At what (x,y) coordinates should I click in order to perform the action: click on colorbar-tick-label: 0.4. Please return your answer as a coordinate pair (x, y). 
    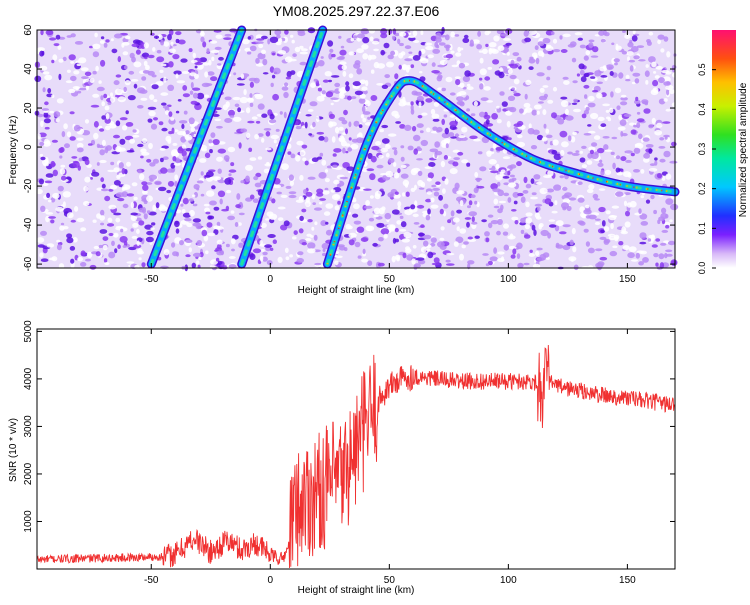
    Looking at the image, I should click on (702, 109).